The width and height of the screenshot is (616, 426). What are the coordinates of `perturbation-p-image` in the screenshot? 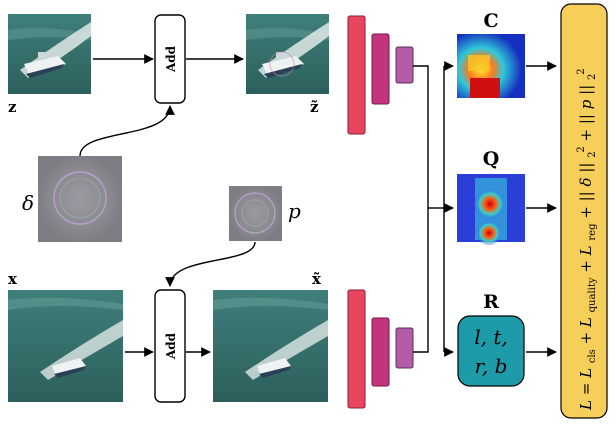 It's located at (255, 213).